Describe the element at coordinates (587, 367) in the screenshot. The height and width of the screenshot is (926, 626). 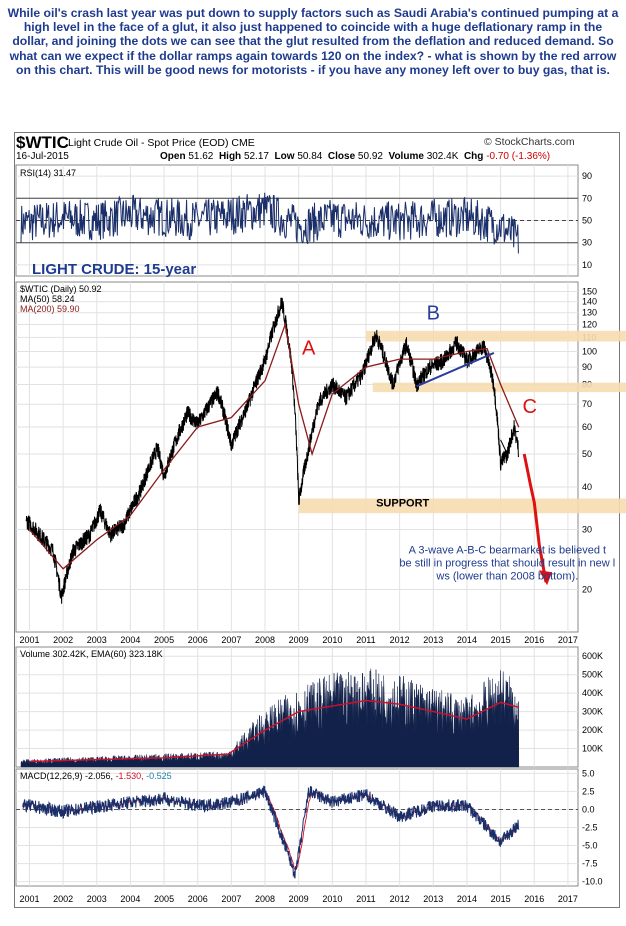
I see `price-axis-tick-label: 90` at that location.